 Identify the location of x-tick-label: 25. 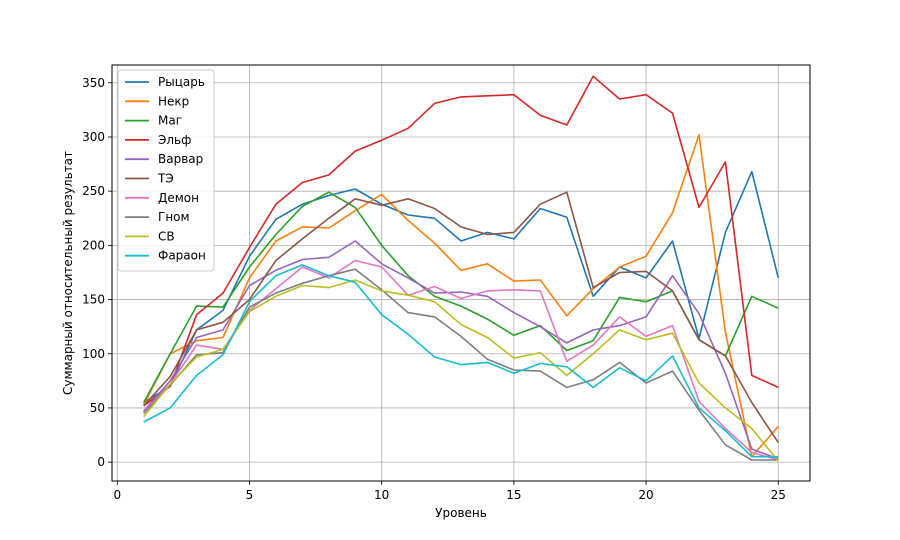
(778, 495).